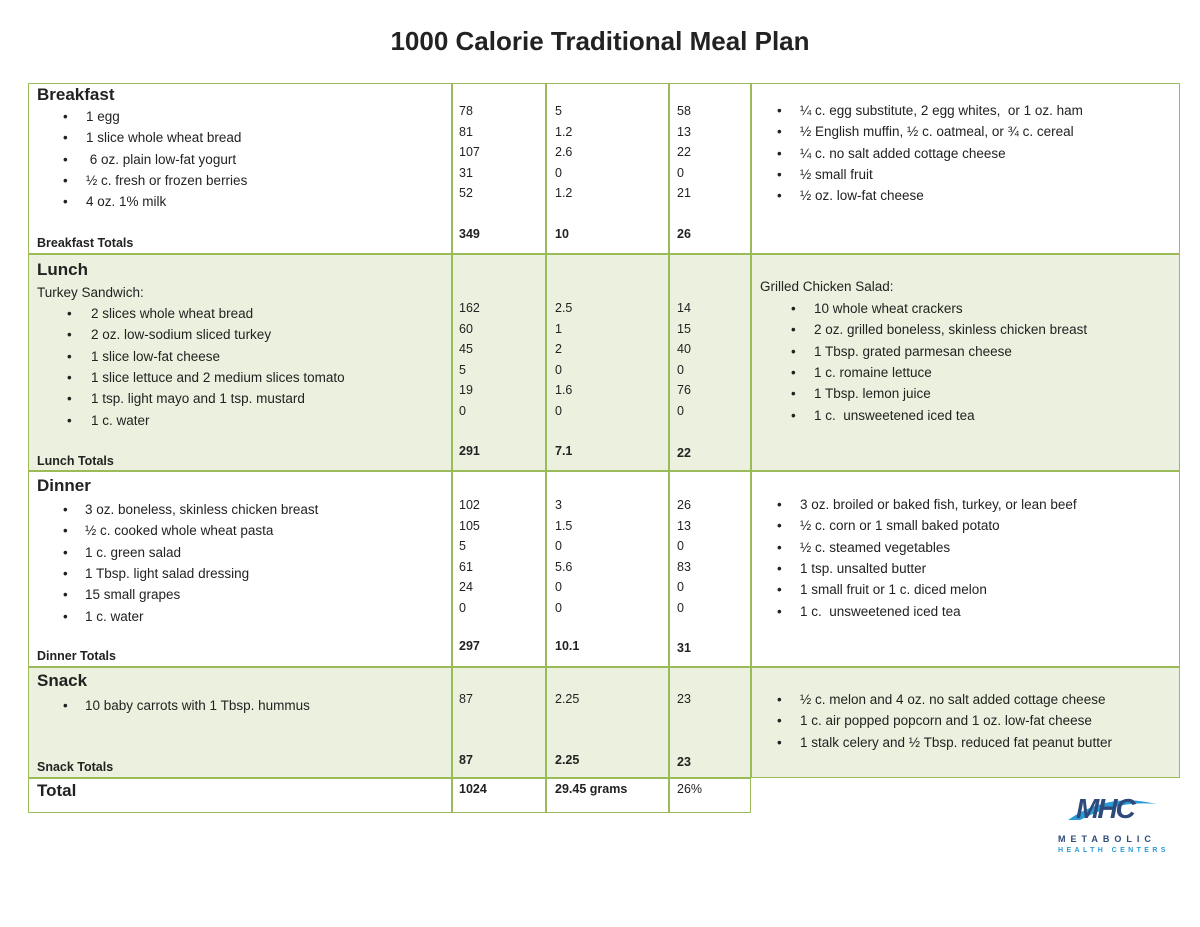 Image resolution: width=1200 pixels, height=927 pixels. I want to click on fat-total: 10.1, so click(567, 646).